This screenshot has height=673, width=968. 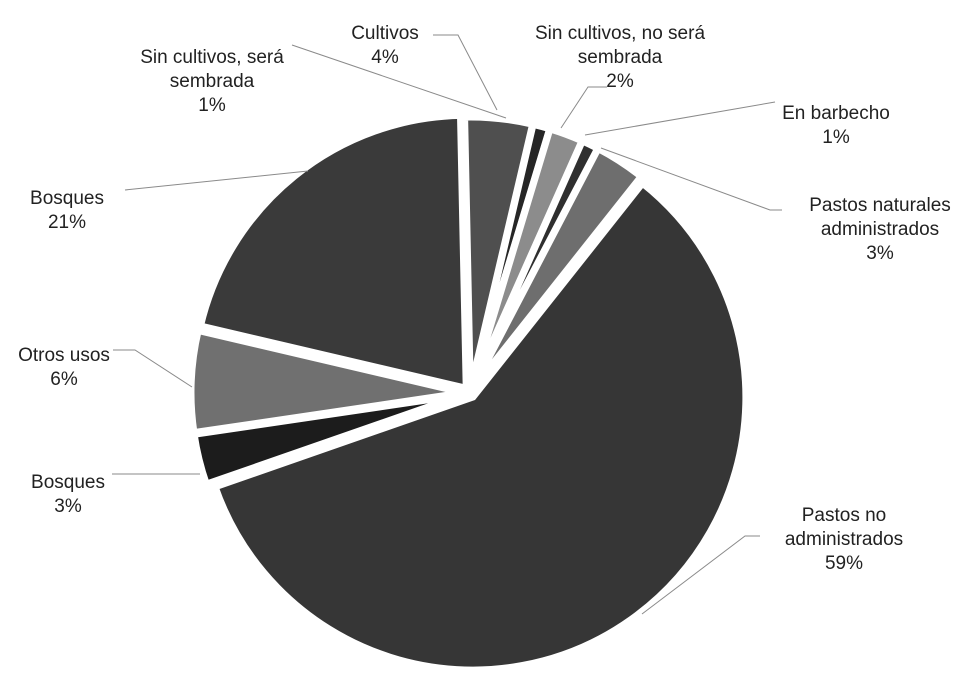 I want to click on slice-name-label: En barbecho, so click(x=836, y=113).